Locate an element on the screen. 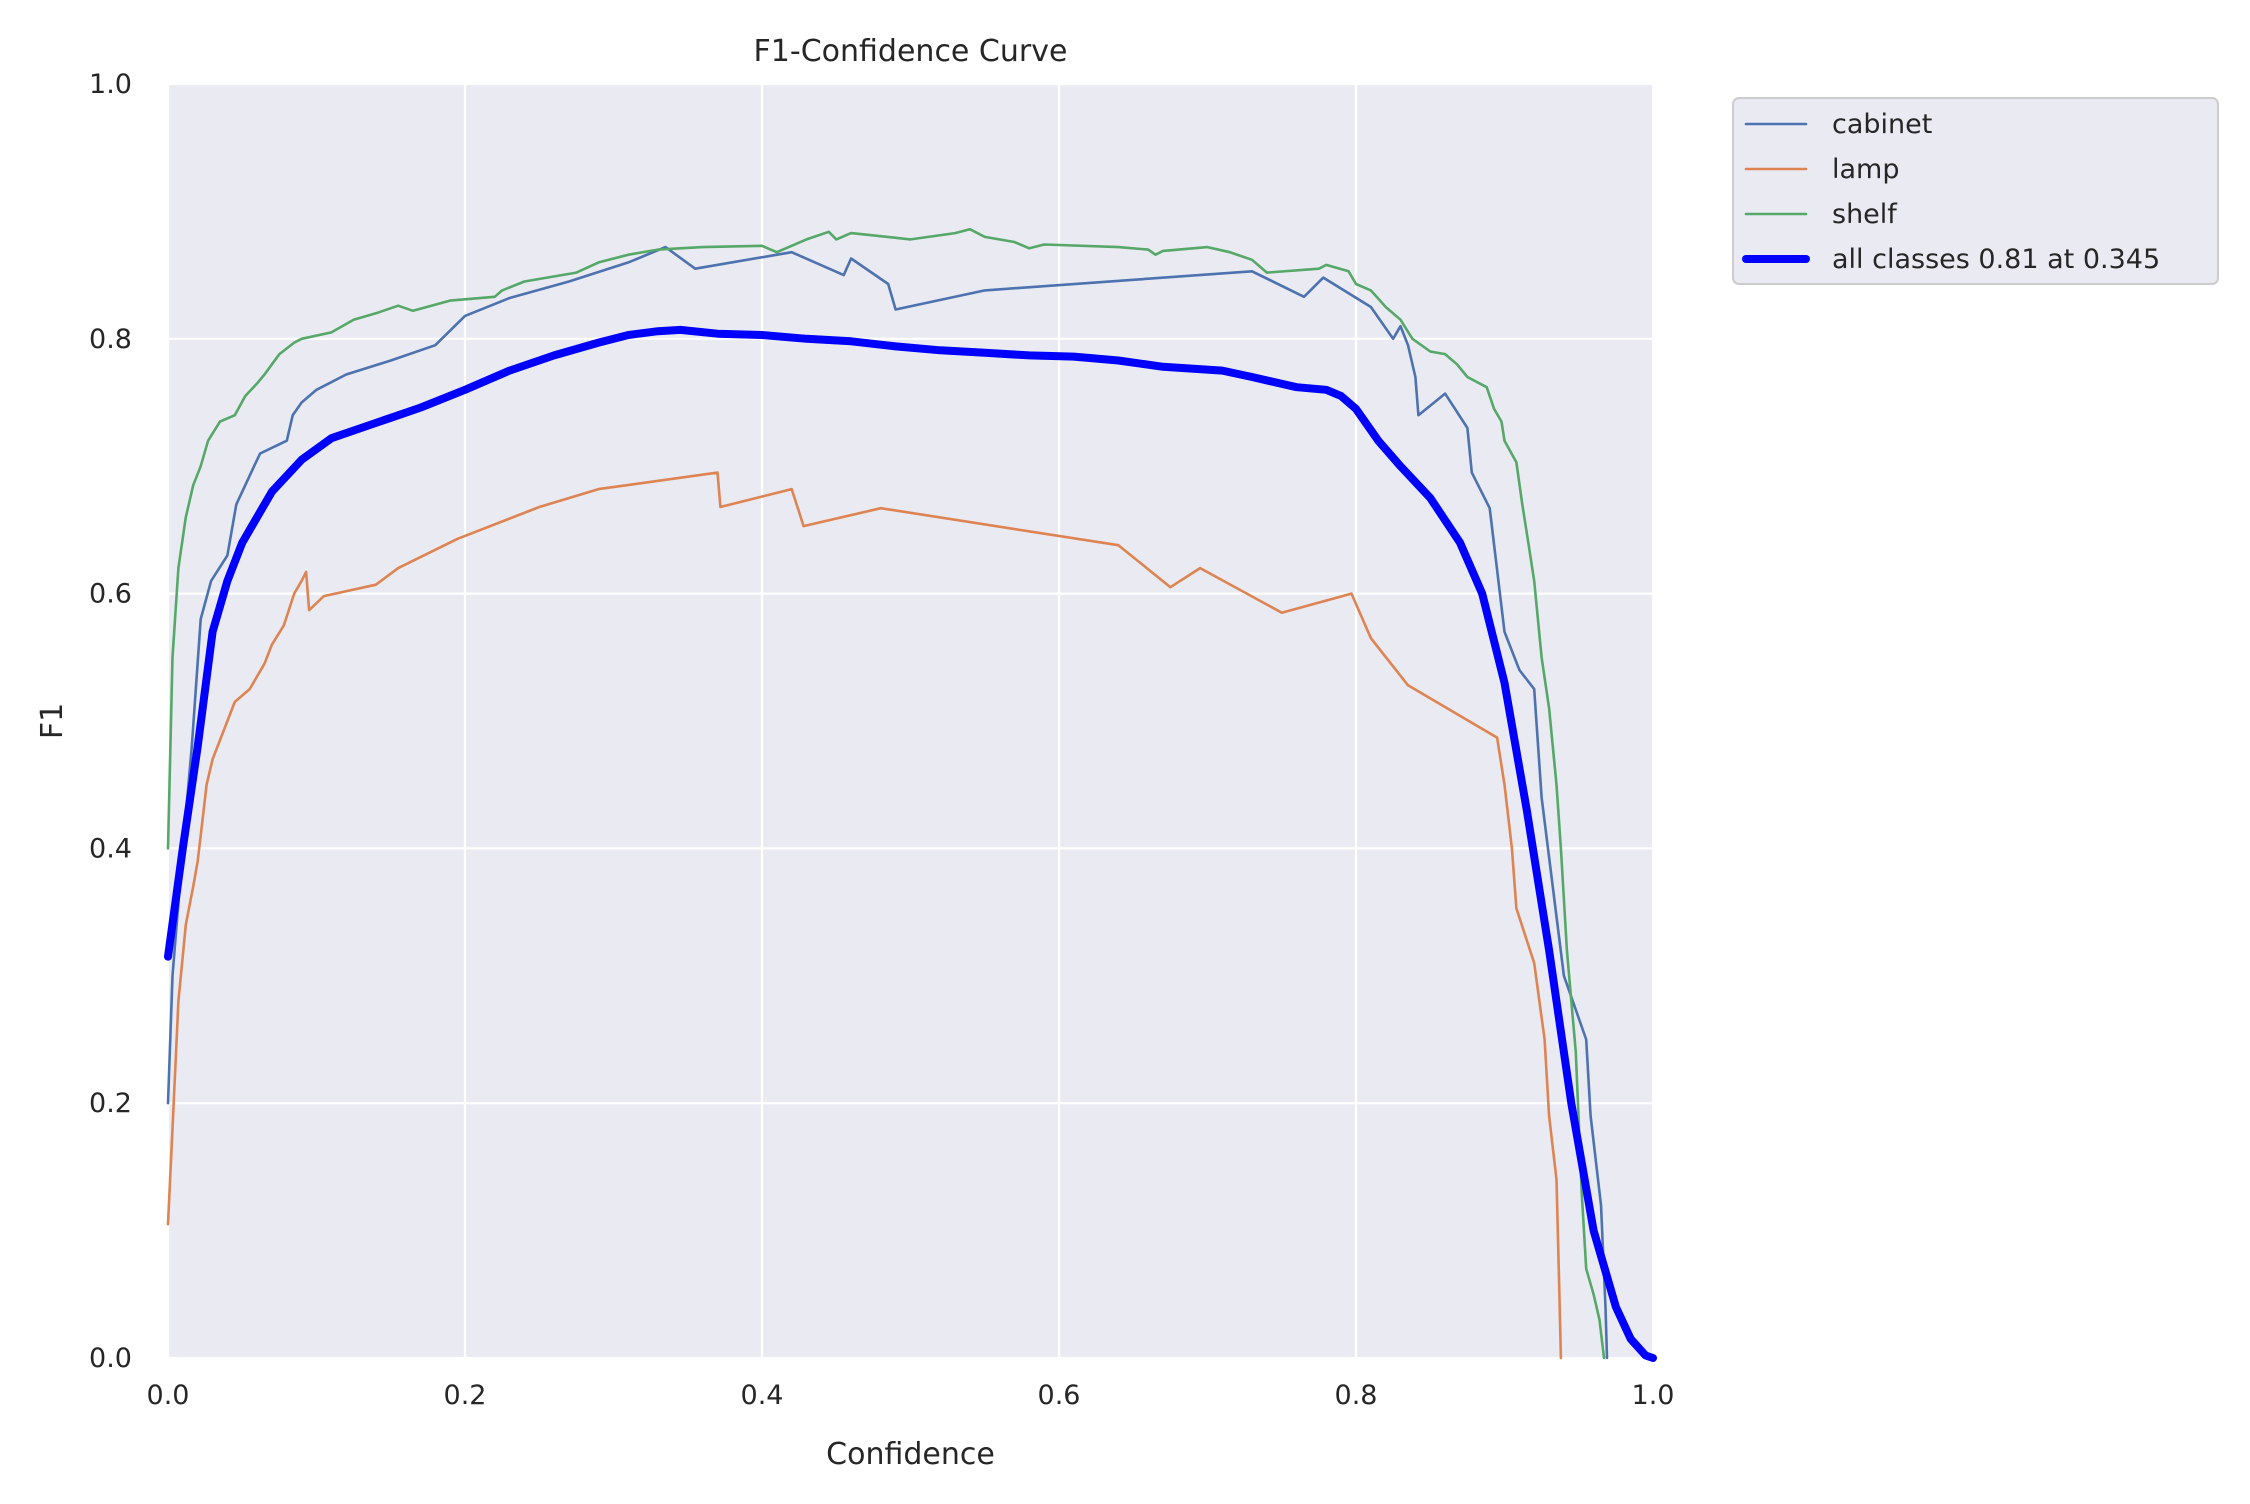  x-tick-label: 0.8 is located at coordinates (1356, 1395).